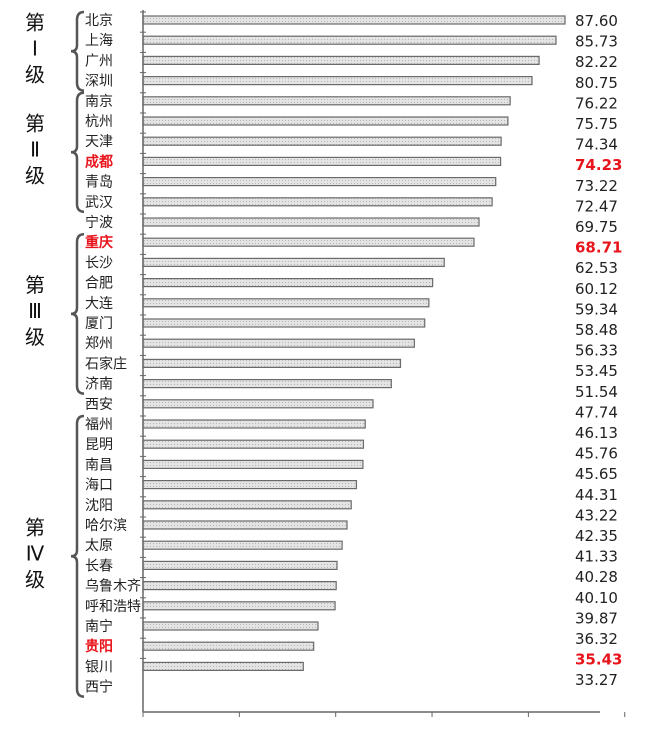 The width and height of the screenshot is (649, 729). Describe the element at coordinates (596, 412) in the screenshot. I see `value-label: 47.74` at that location.